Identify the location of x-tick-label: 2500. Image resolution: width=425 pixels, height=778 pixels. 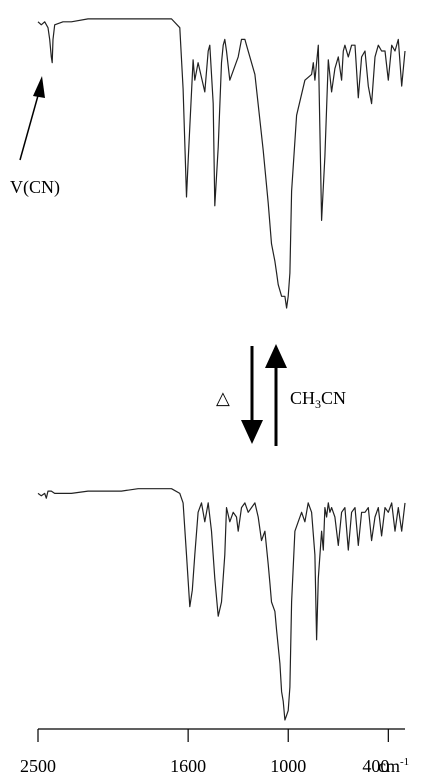
(38, 766).